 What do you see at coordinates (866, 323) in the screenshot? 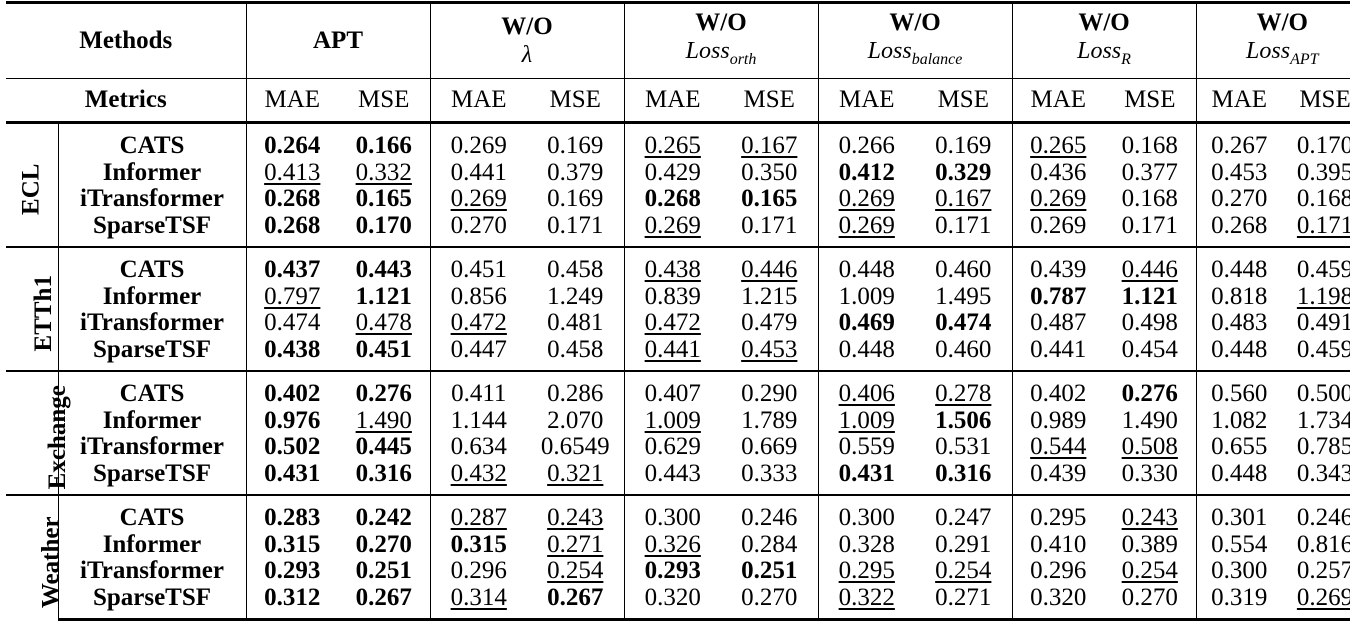
I see `metric-cell: 0.469` at bounding box center [866, 323].